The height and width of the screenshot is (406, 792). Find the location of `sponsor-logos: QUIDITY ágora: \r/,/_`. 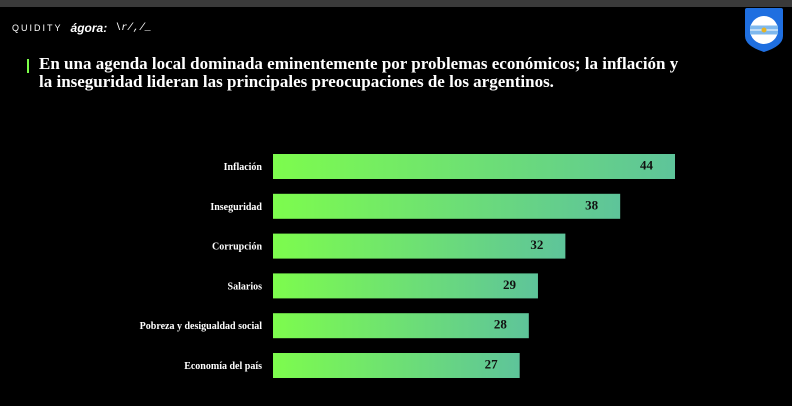

sponsor-logos: QUIDITY ágora: \r/,/_ is located at coordinates (81, 28).